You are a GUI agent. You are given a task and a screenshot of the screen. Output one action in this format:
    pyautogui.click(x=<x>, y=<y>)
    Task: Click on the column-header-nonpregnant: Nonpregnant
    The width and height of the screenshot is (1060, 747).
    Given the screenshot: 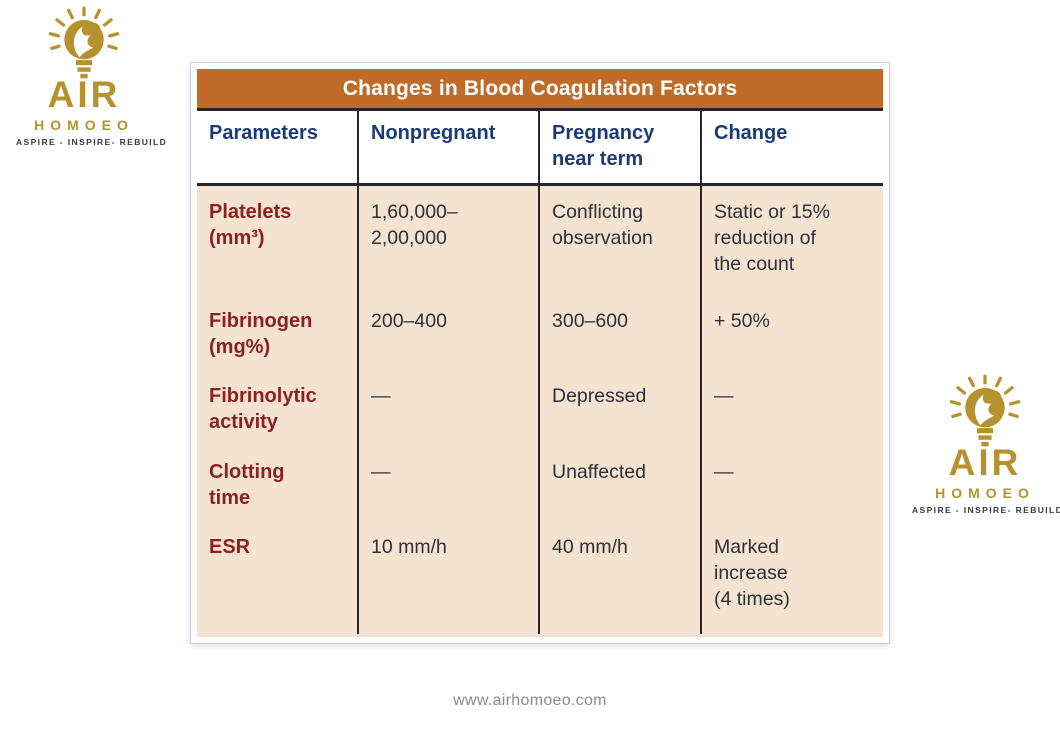 What is the action you would take?
    pyautogui.click(x=447, y=147)
    